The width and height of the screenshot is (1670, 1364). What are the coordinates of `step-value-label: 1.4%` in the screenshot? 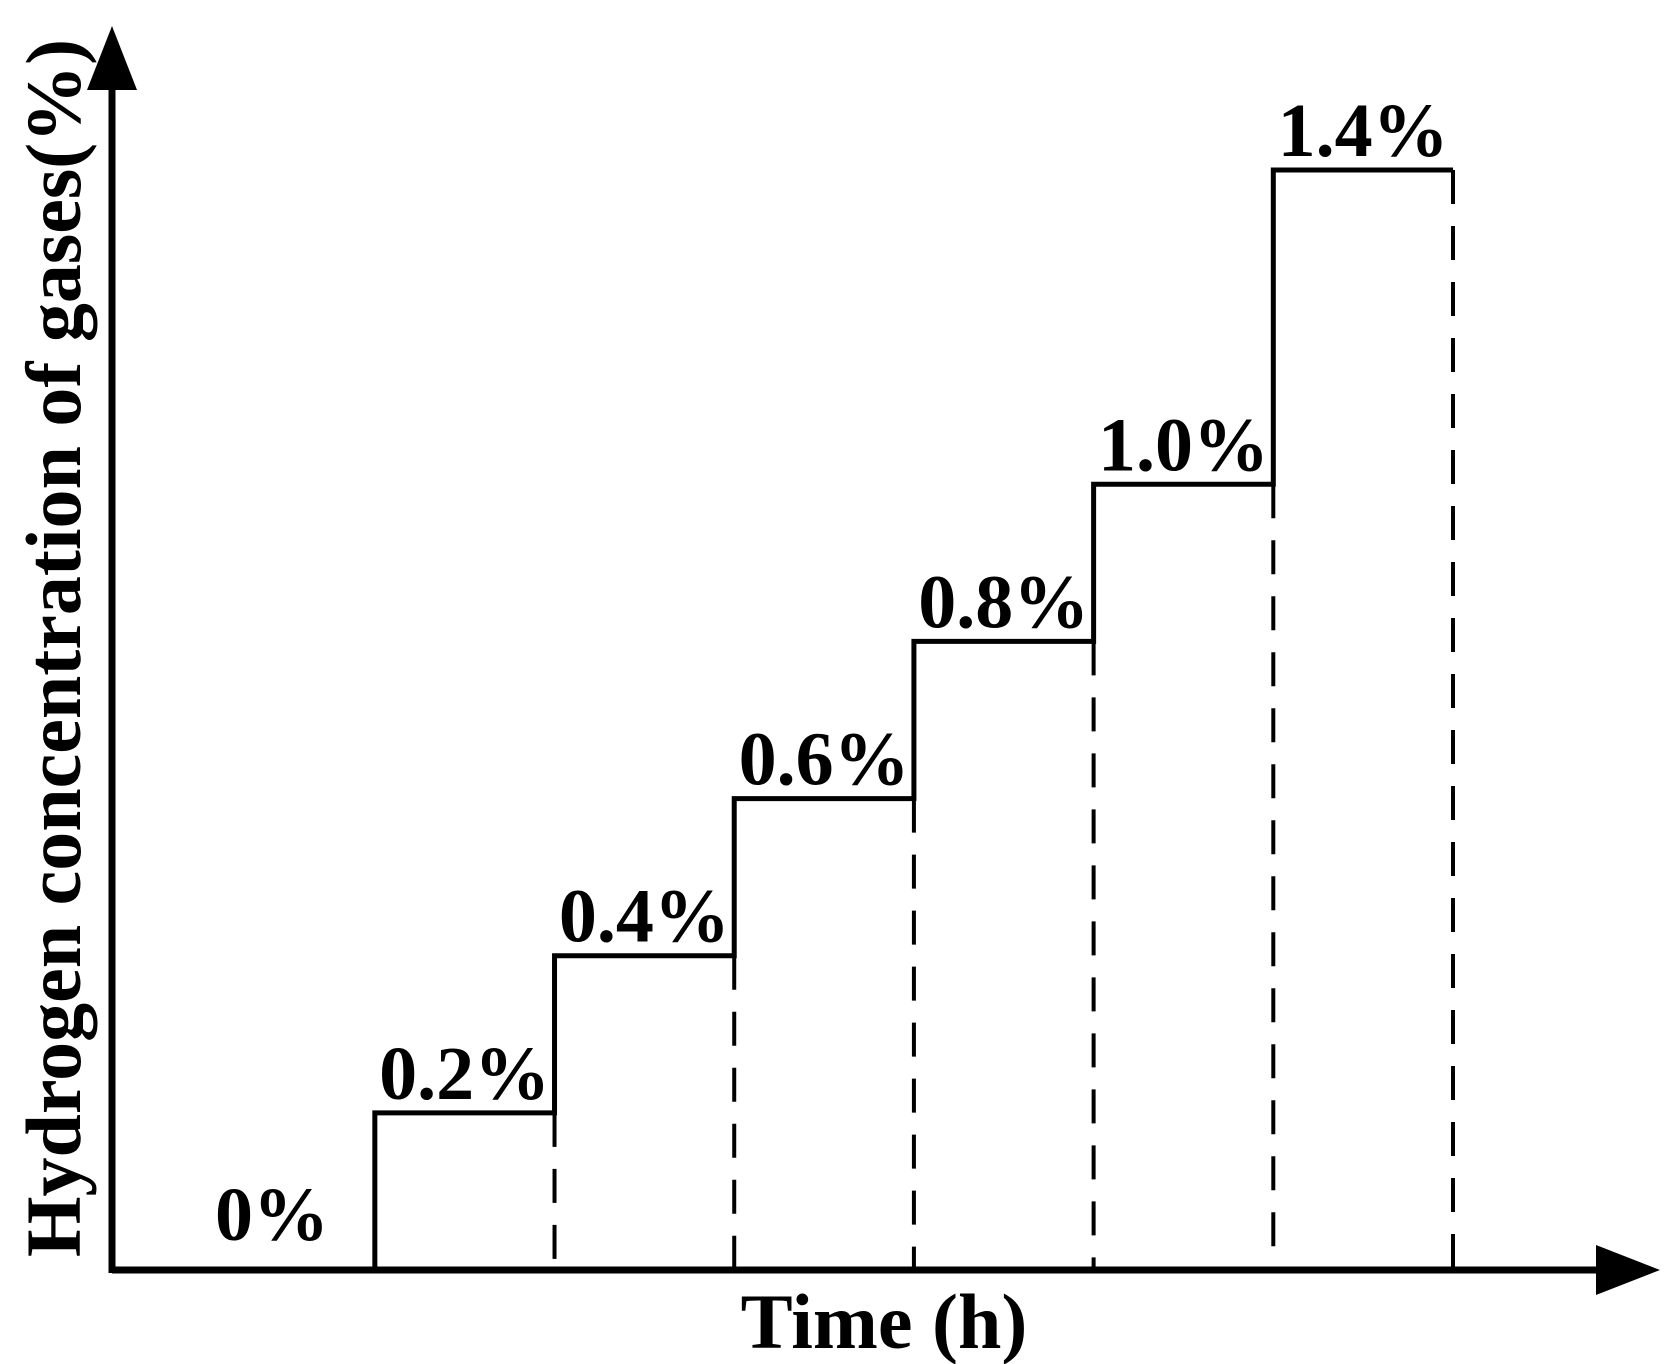 It's located at (1363, 131).